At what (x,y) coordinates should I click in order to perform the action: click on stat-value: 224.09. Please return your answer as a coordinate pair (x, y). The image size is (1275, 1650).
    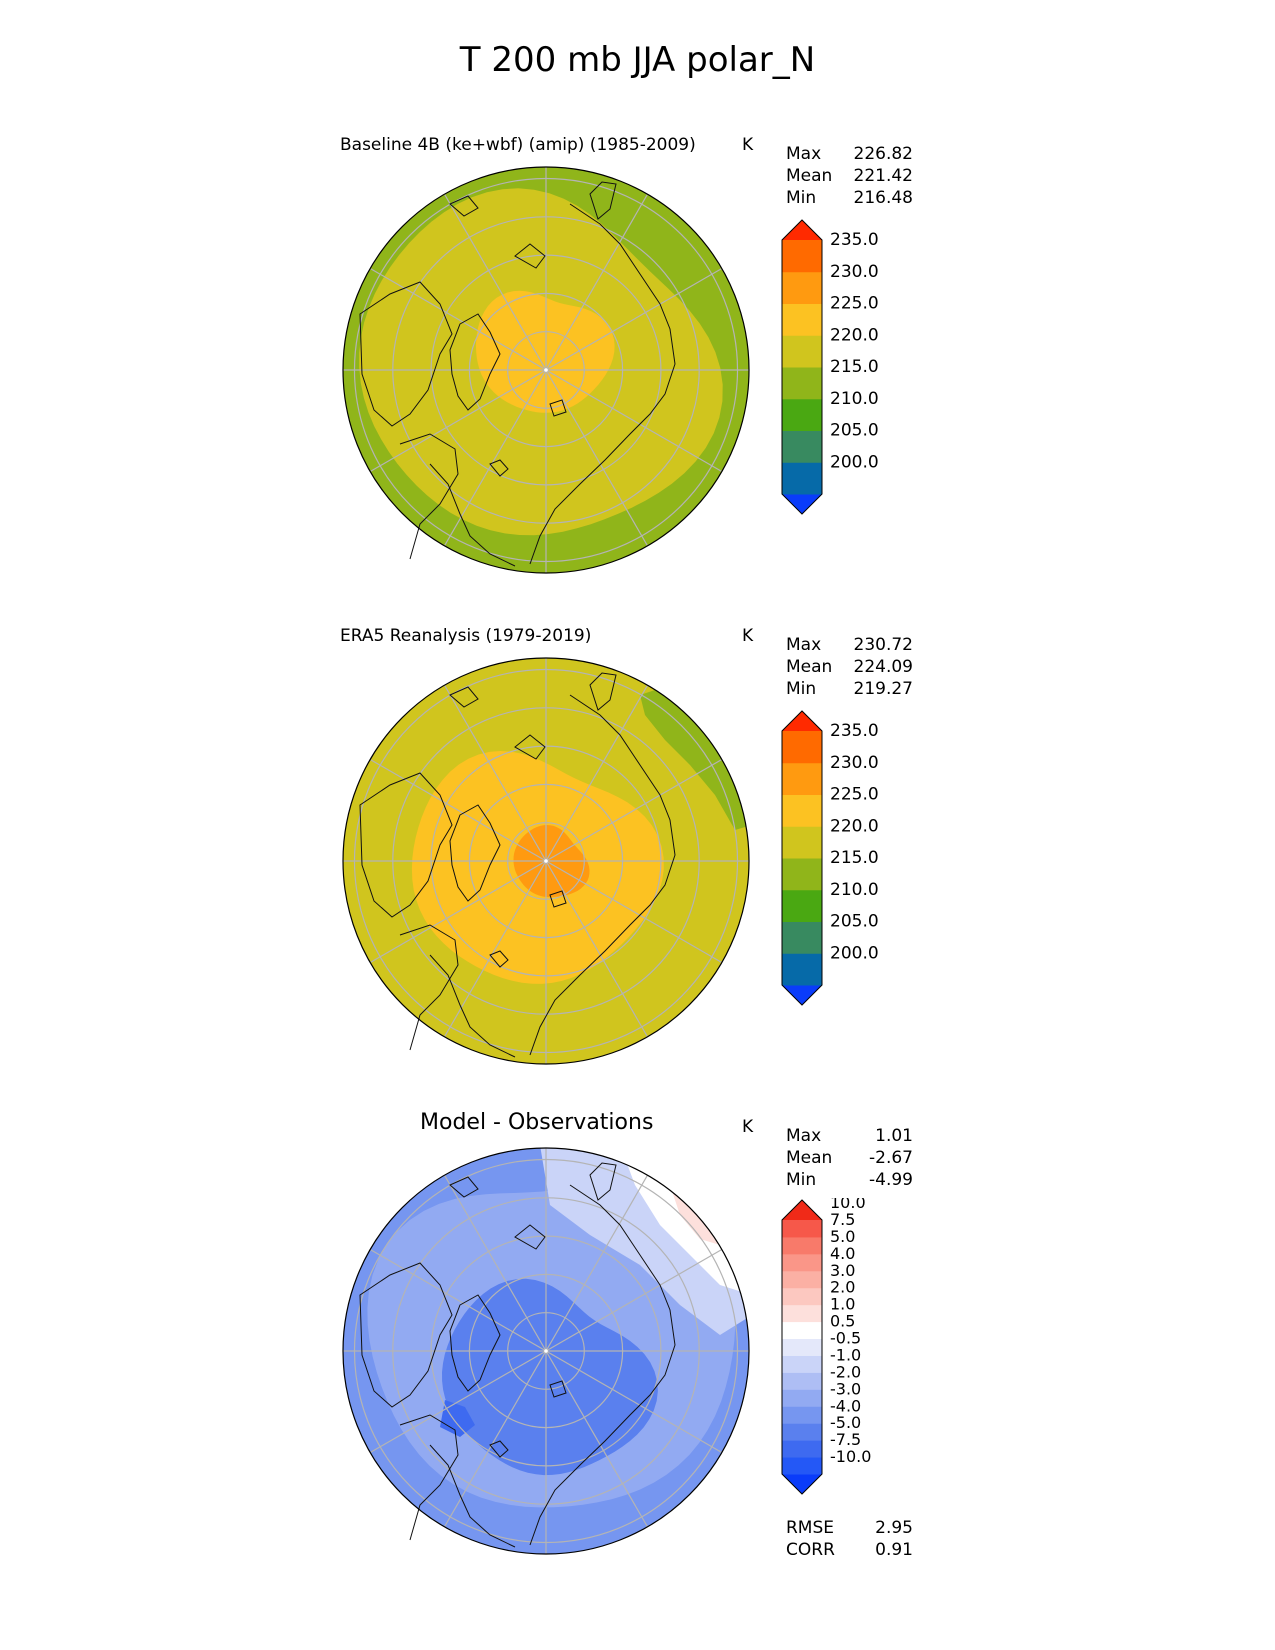
    Looking at the image, I should click on (883, 667).